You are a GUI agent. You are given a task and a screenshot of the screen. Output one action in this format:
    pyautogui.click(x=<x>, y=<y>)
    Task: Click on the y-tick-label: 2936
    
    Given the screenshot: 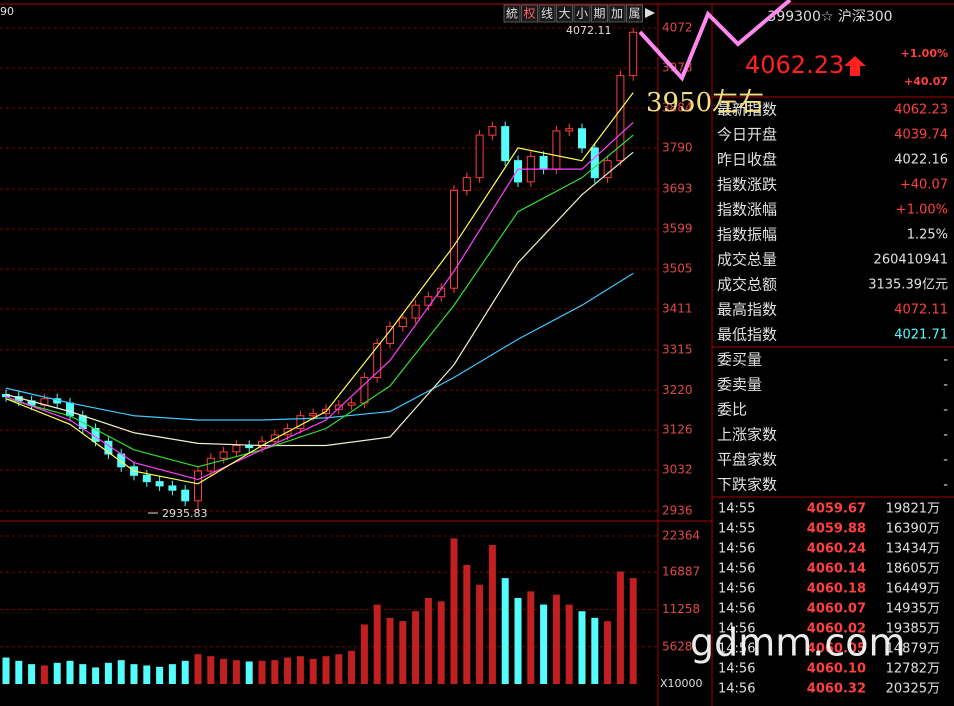 What is the action you would take?
    pyautogui.click(x=677, y=511)
    